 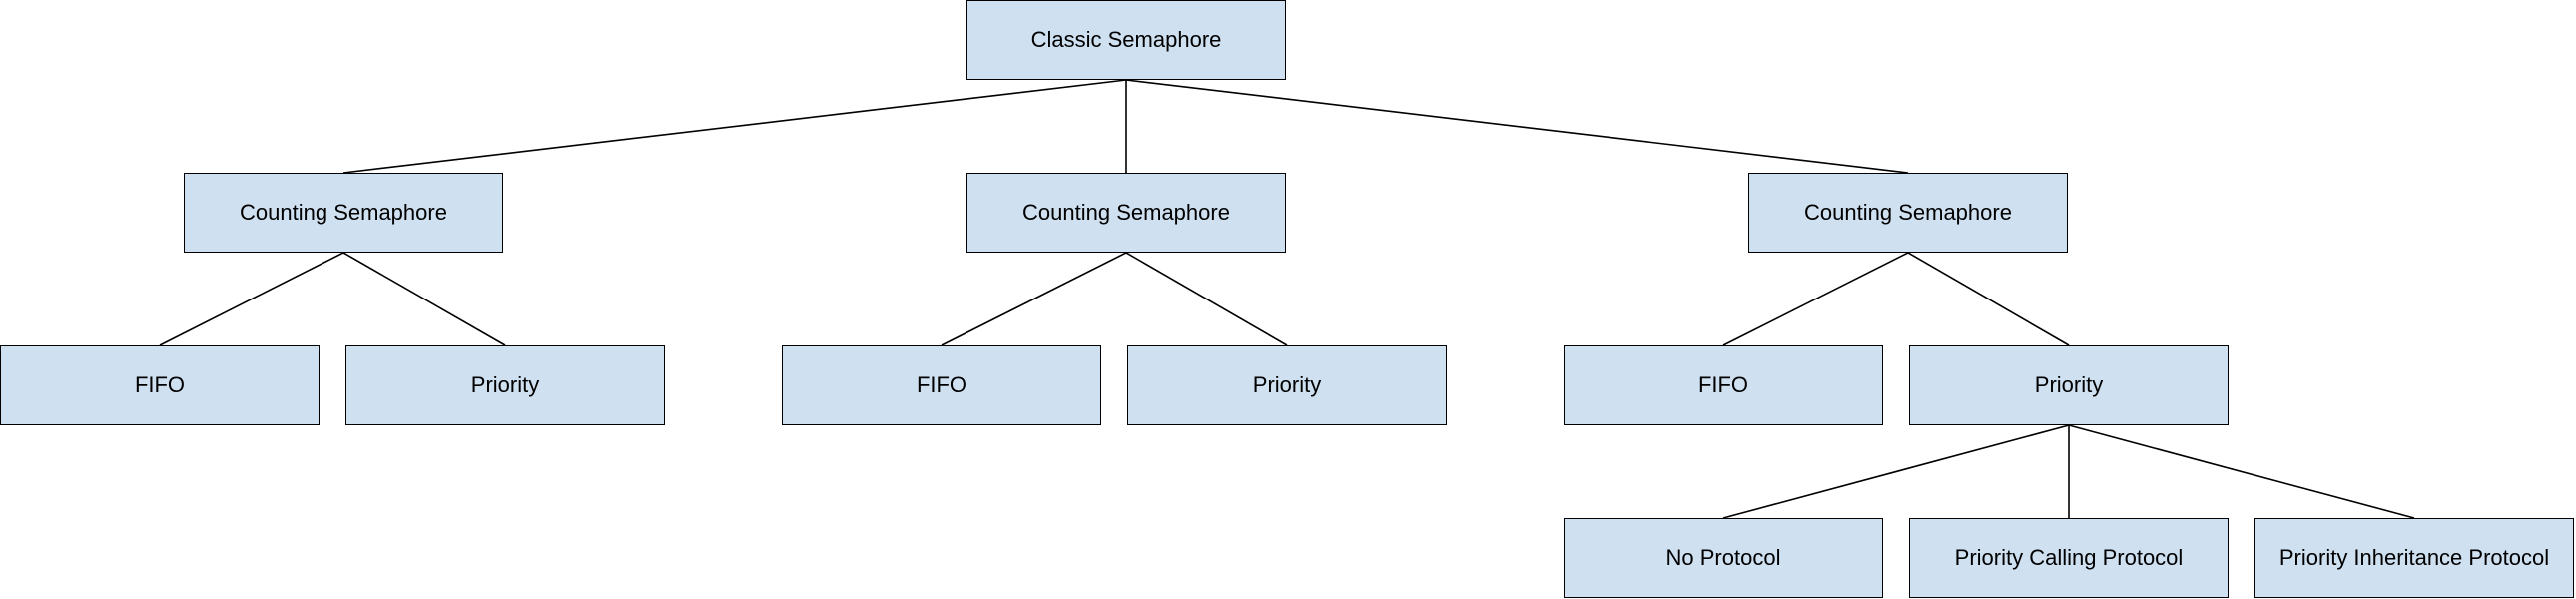 What do you see at coordinates (1723, 385) in the screenshot?
I see `node-fifo-3: FIFO` at bounding box center [1723, 385].